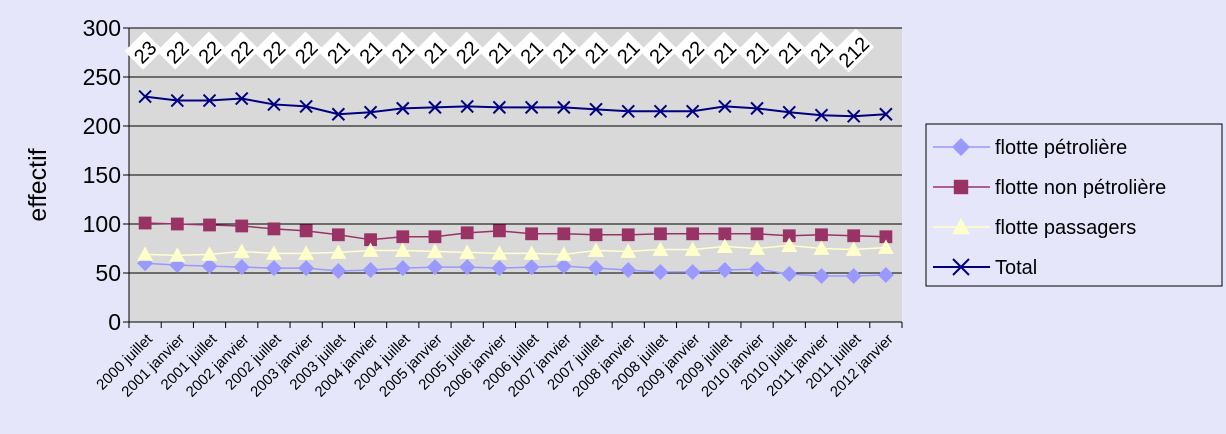 The width and height of the screenshot is (1226, 434). What do you see at coordinates (1074, 205) in the screenshot?
I see `legend-box` at bounding box center [1074, 205].